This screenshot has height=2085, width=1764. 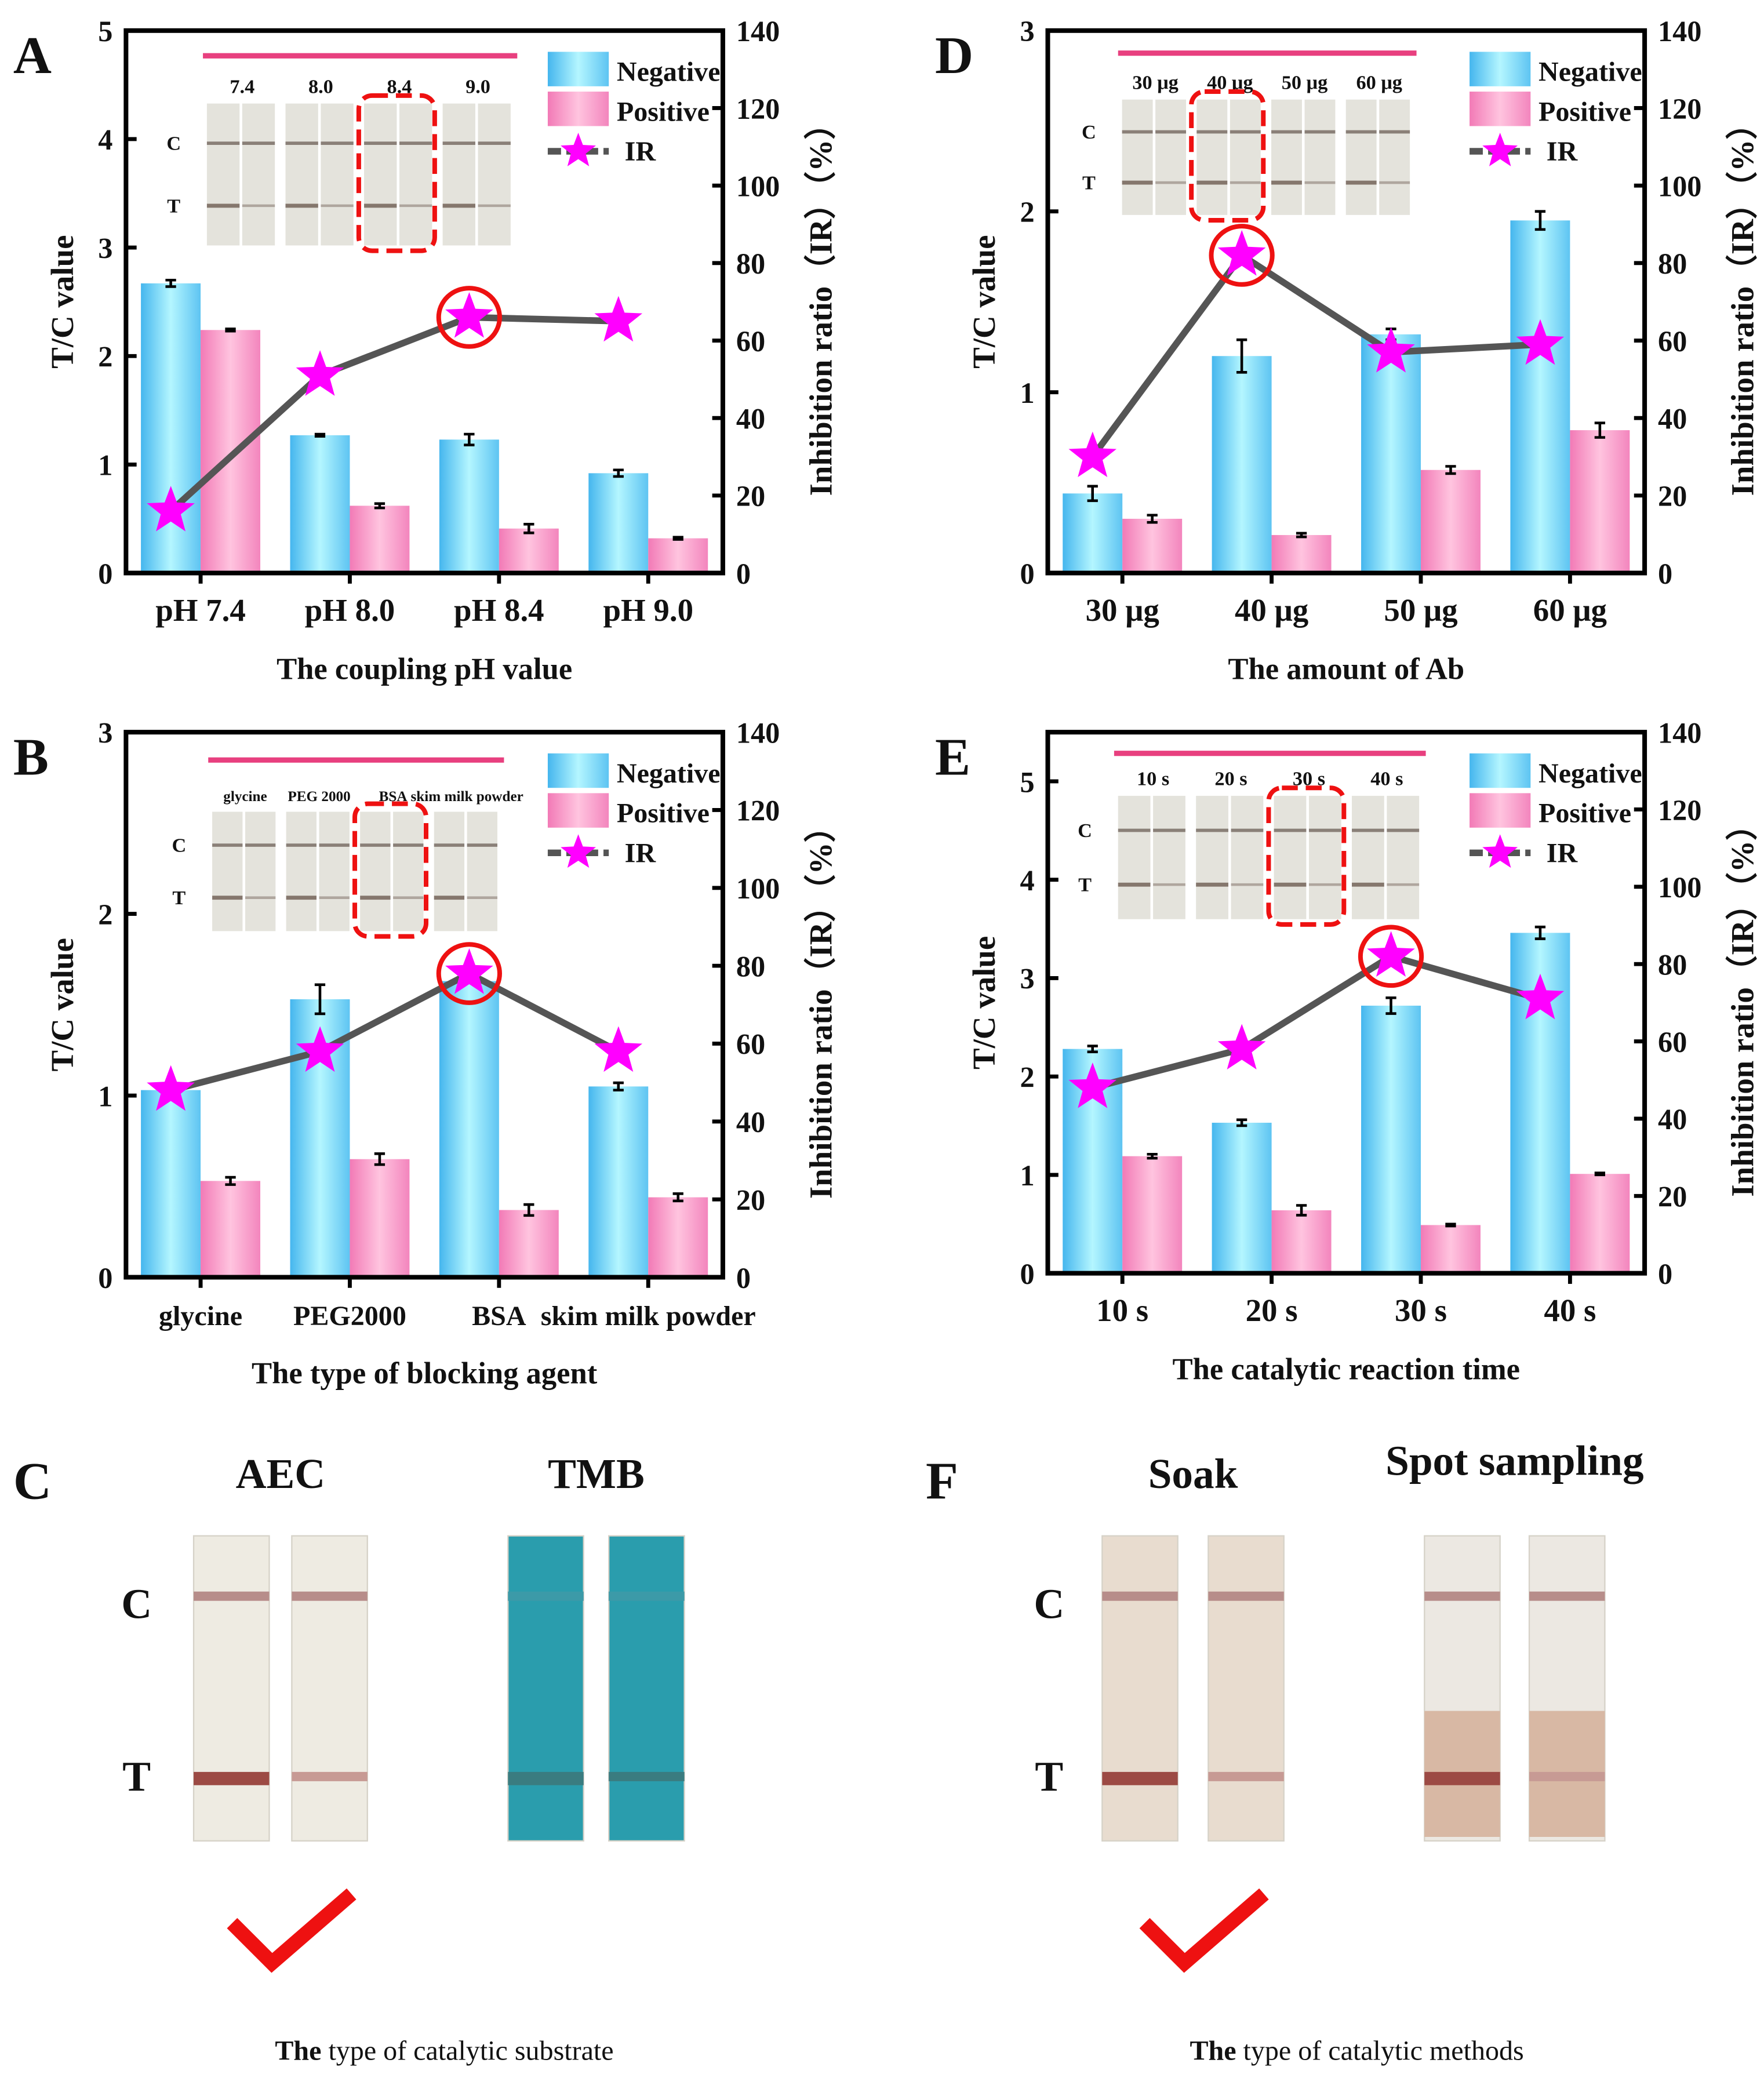 I want to click on panel-label: A, so click(x=32, y=56).